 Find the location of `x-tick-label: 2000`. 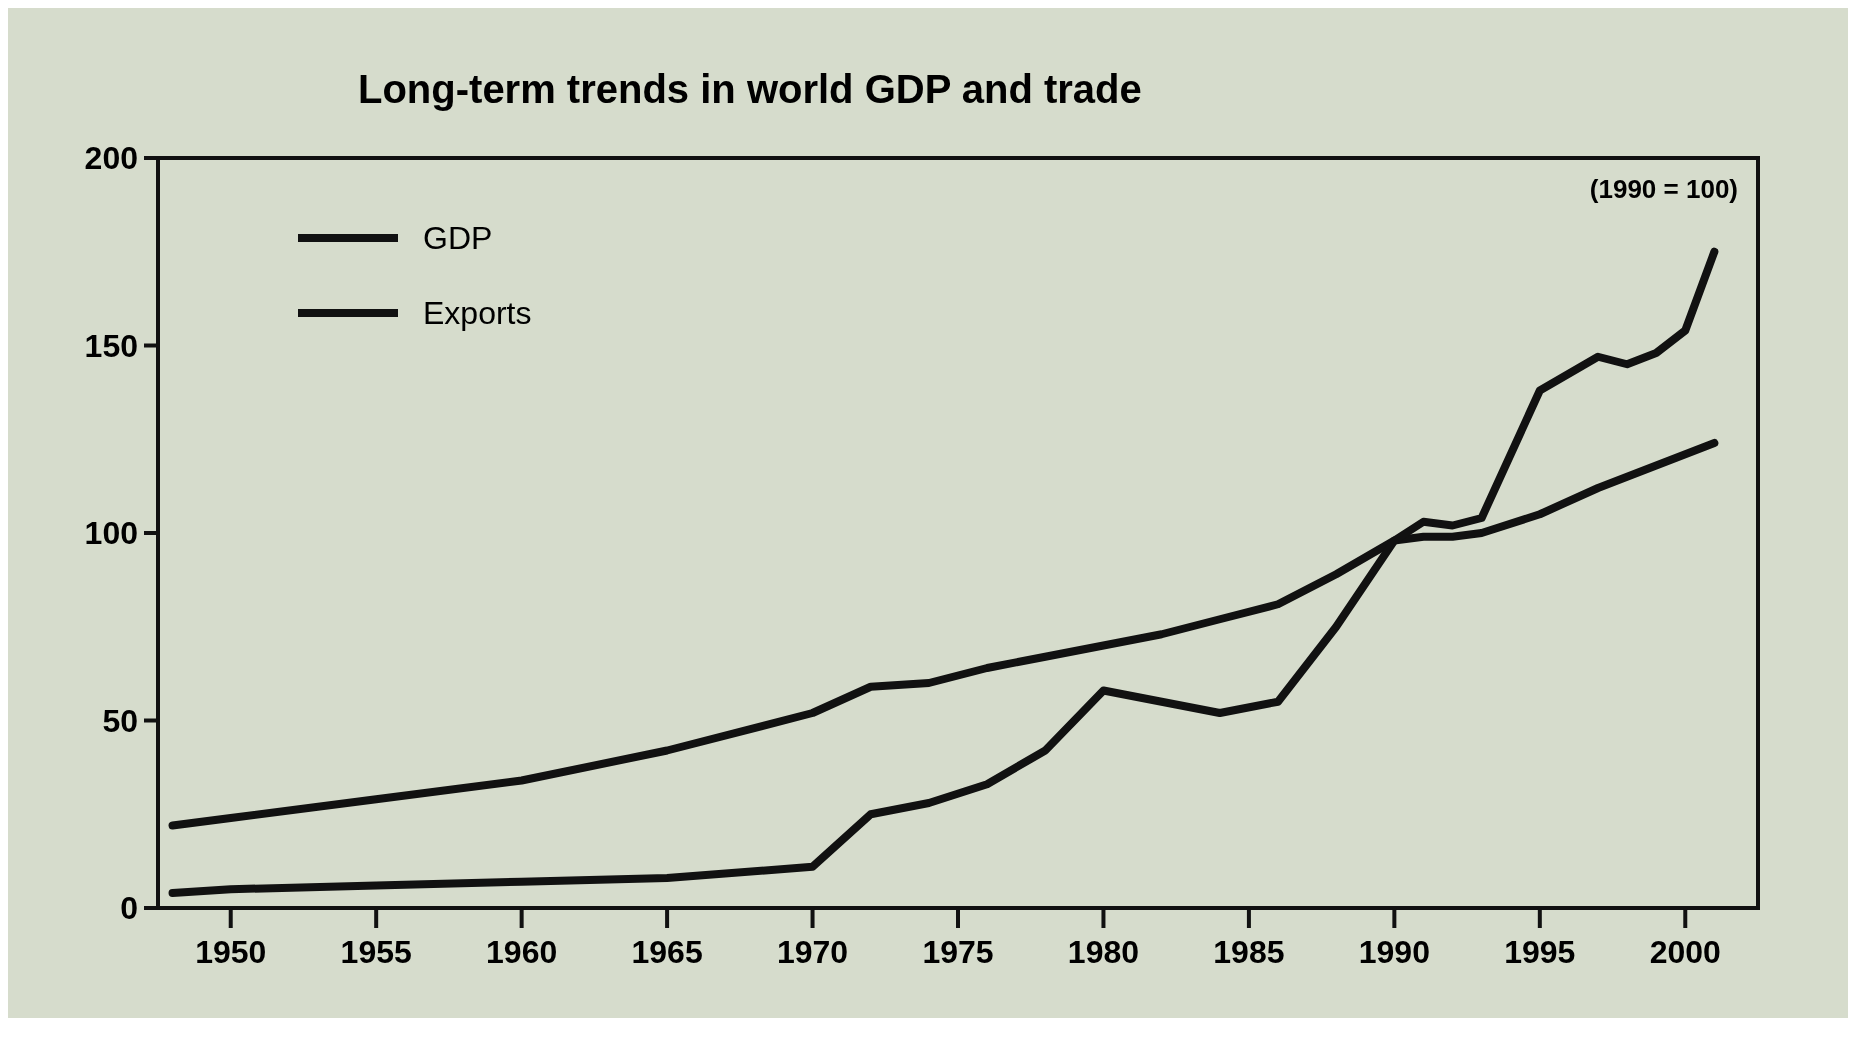

x-tick-label: 2000 is located at coordinates (1685, 952).